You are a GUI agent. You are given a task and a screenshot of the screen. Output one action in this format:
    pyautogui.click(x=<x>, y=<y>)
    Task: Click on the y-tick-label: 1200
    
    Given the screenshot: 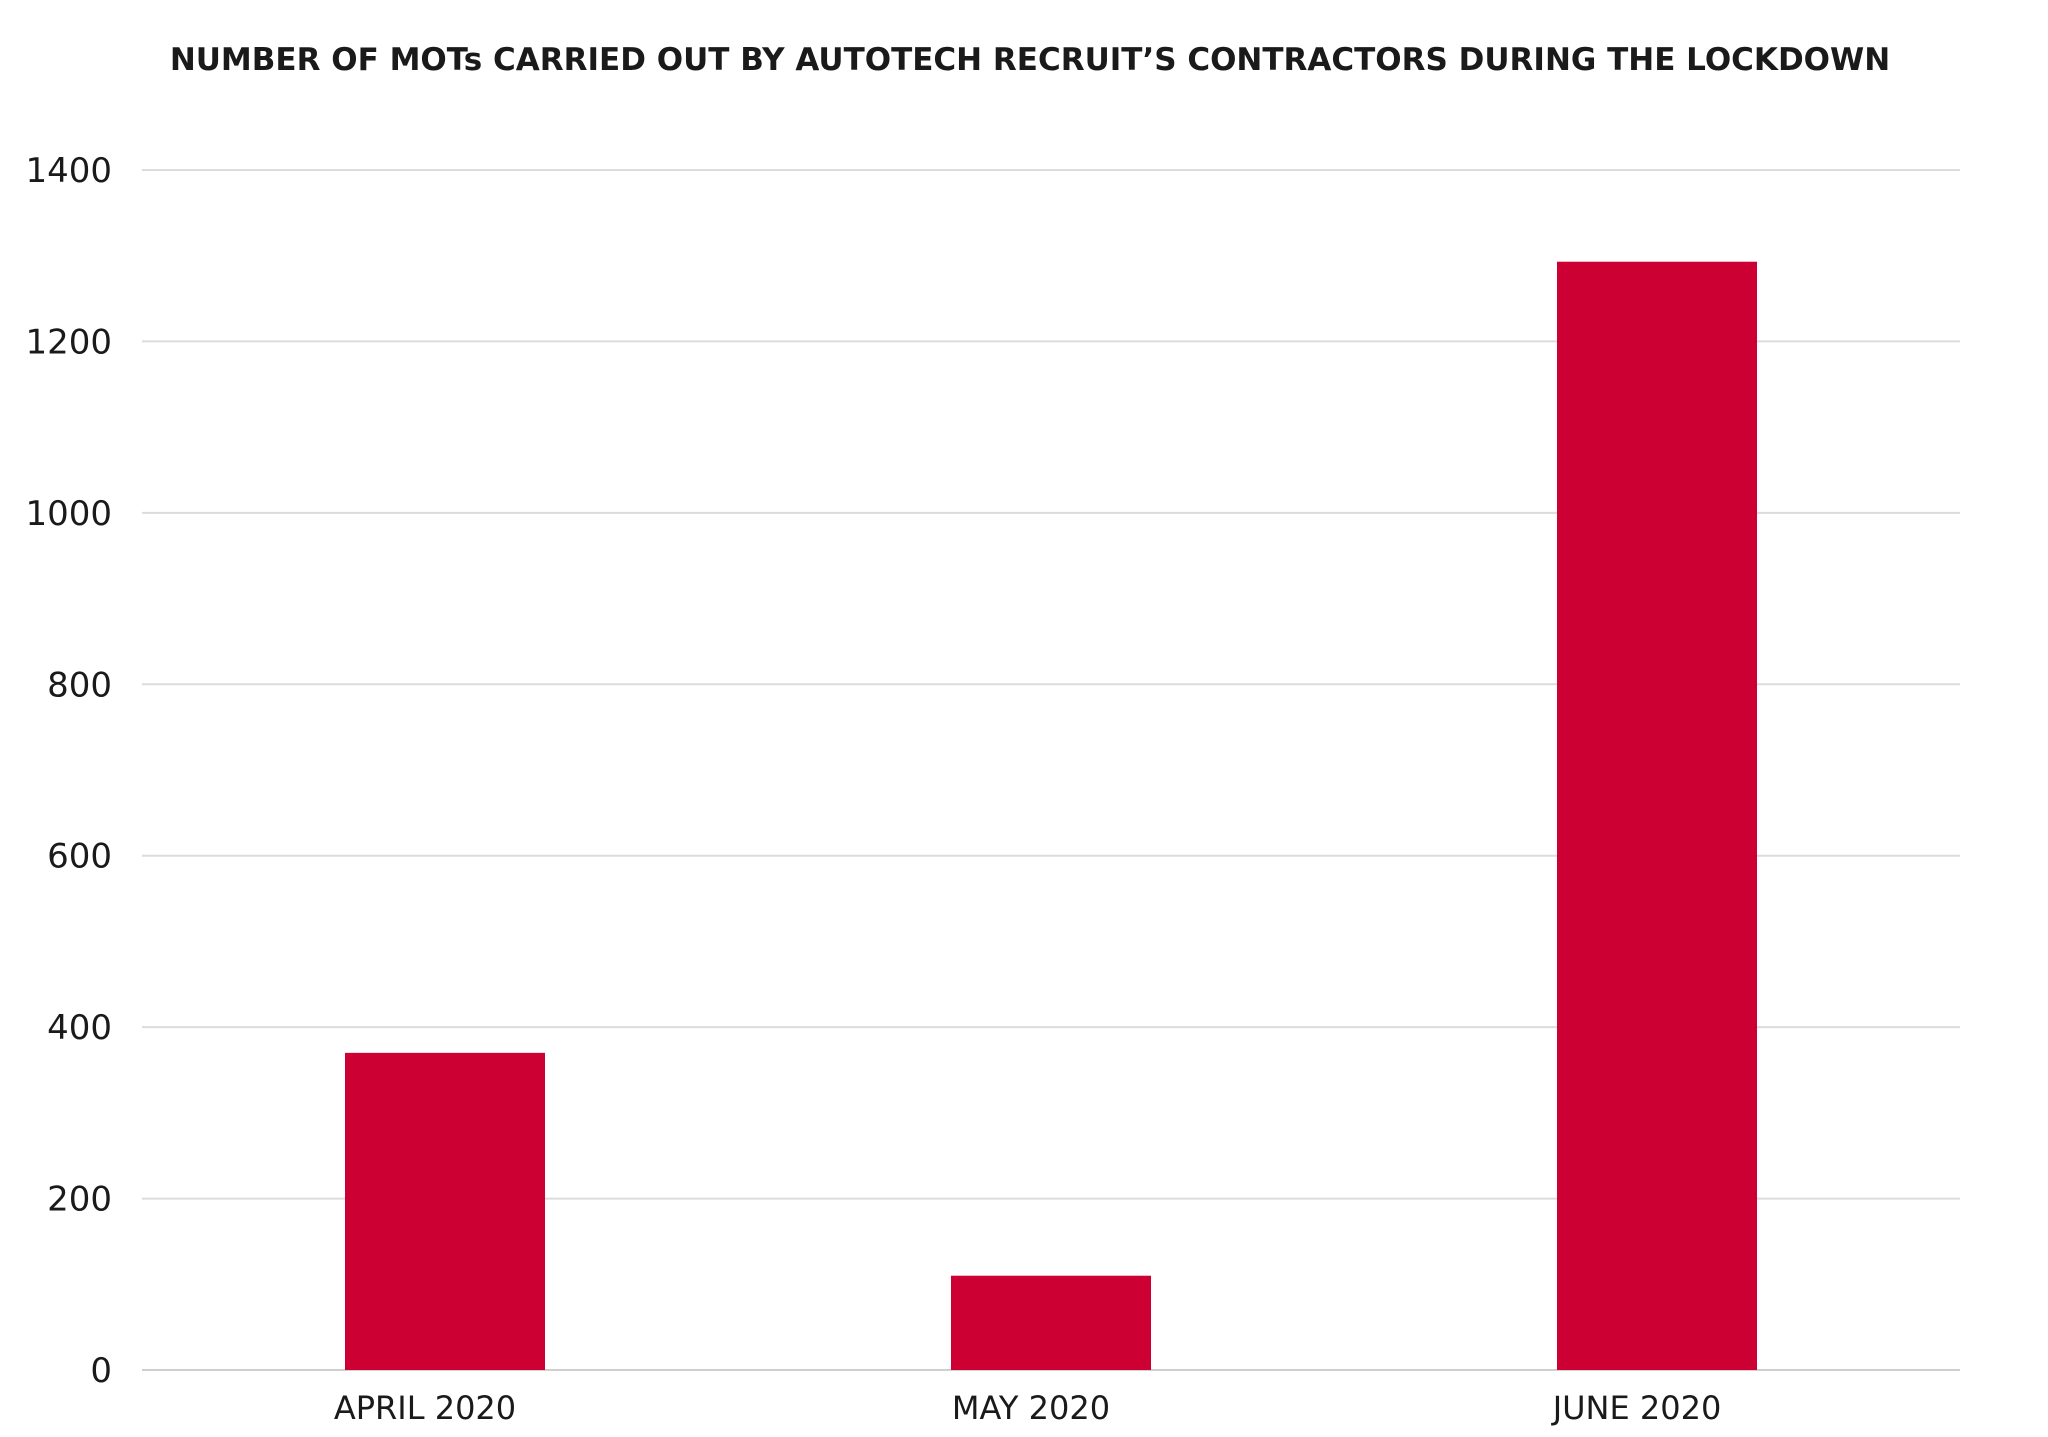 What is the action you would take?
    pyautogui.click(x=68, y=342)
    